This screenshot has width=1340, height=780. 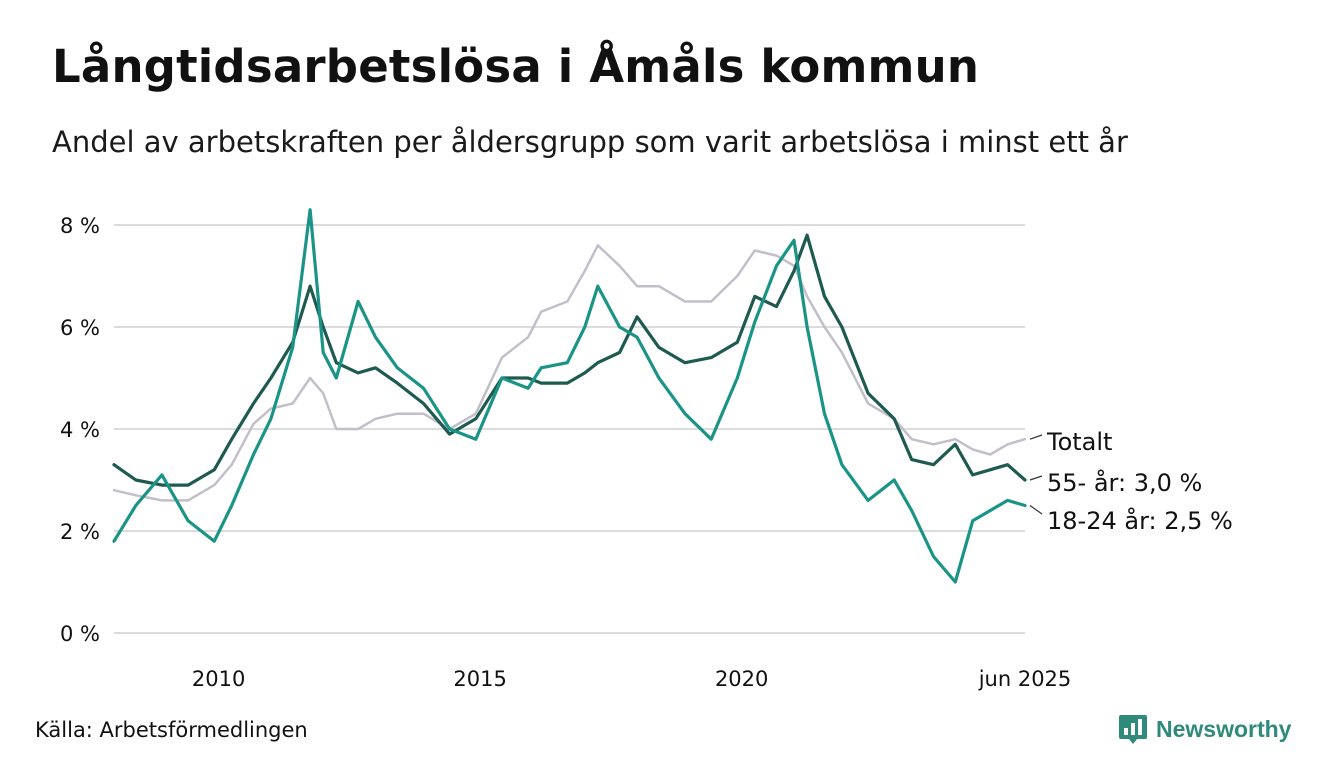 I want to click on y-tick-label: 2 %, so click(x=80, y=532).